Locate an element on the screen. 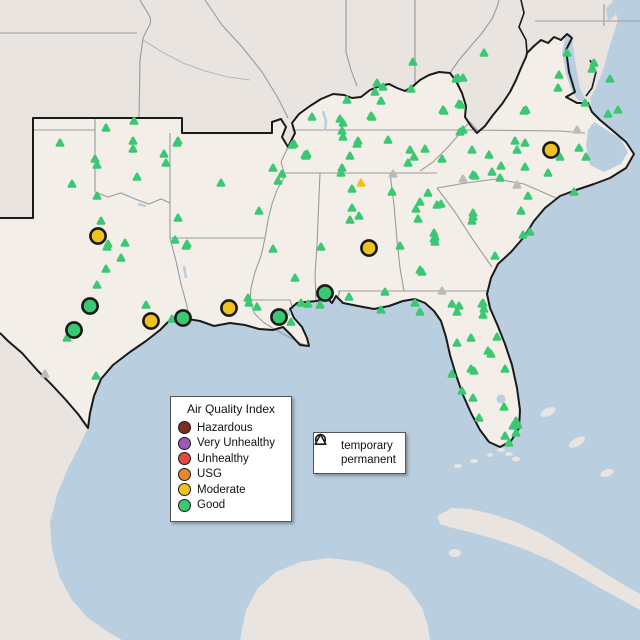  aqi-legend-row-hazardous: Hazardous is located at coordinates (231, 427).